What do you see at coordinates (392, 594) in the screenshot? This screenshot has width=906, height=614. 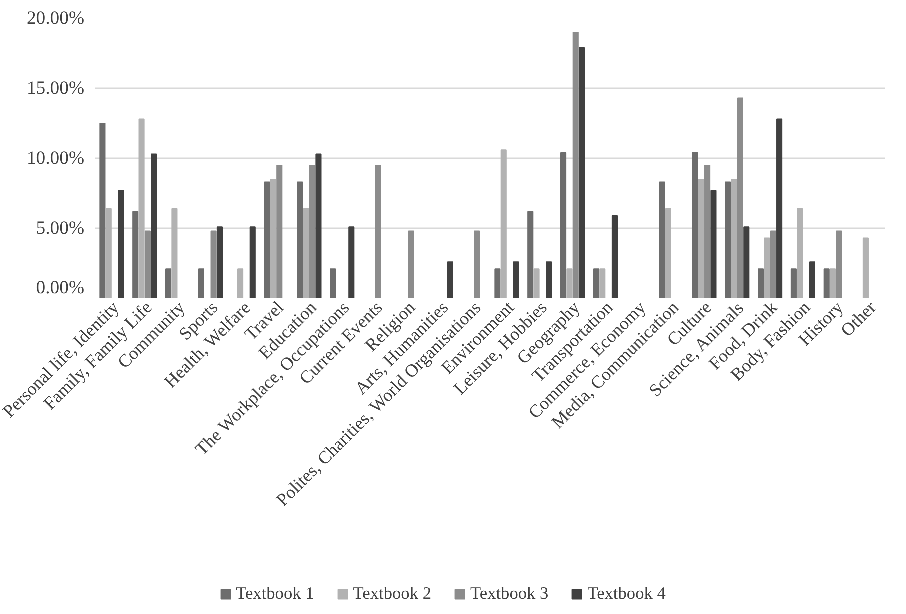 I see `legend-label: Textbook 2` at bounding box center [392, 594].